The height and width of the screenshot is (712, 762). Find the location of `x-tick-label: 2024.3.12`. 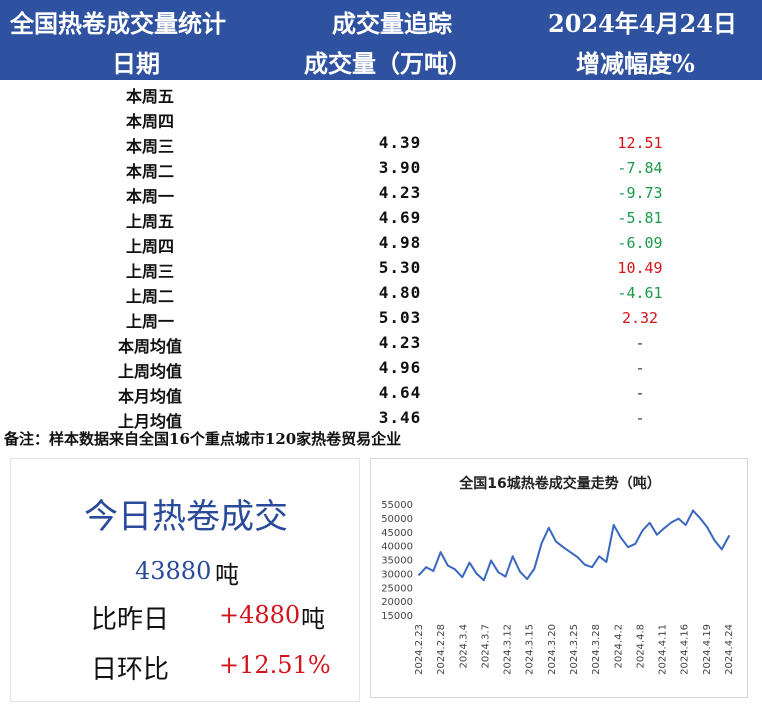

x-tick-label: 2024.3.12 is located at coordinates (508, 649).